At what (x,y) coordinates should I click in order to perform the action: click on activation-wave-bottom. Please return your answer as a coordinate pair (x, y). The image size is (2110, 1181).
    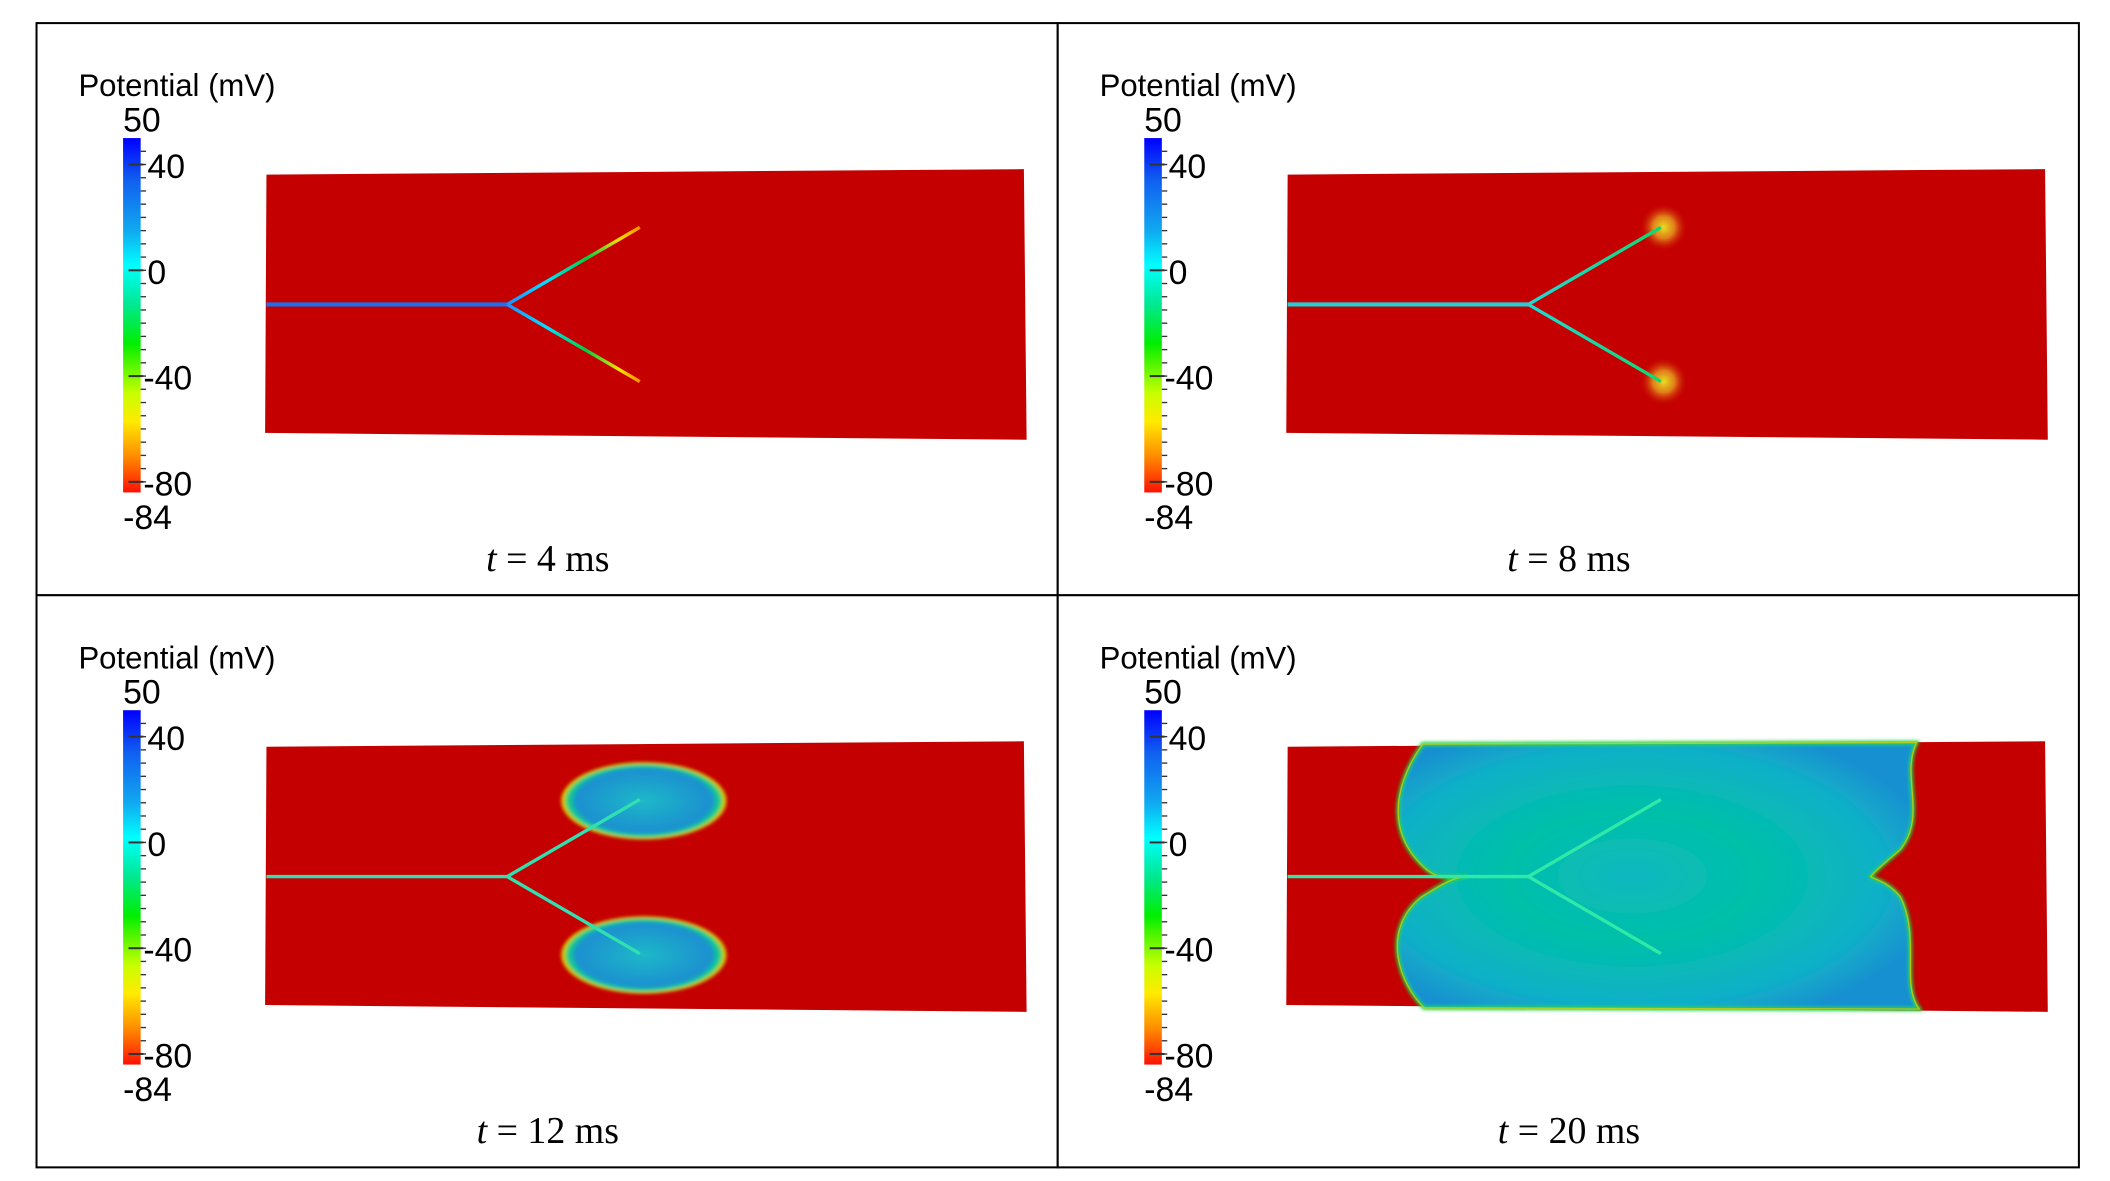
    Looking at the image, I should click on (643, 955).